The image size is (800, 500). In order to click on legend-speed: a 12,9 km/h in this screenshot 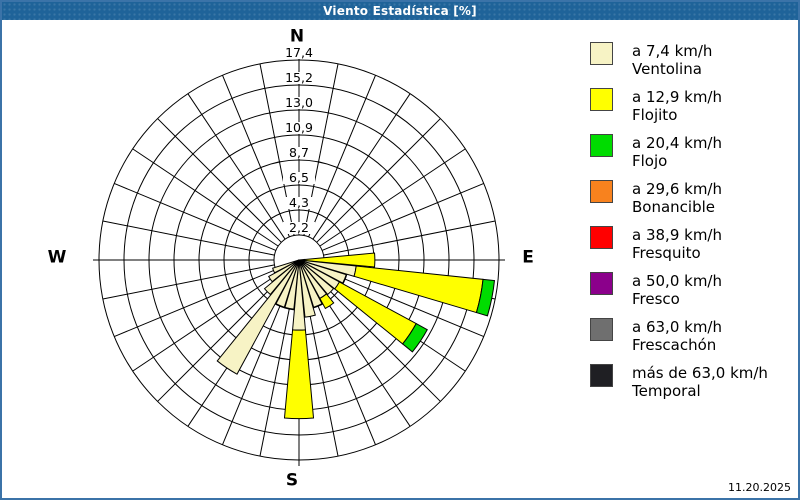, I will do `click(677, 97)`.